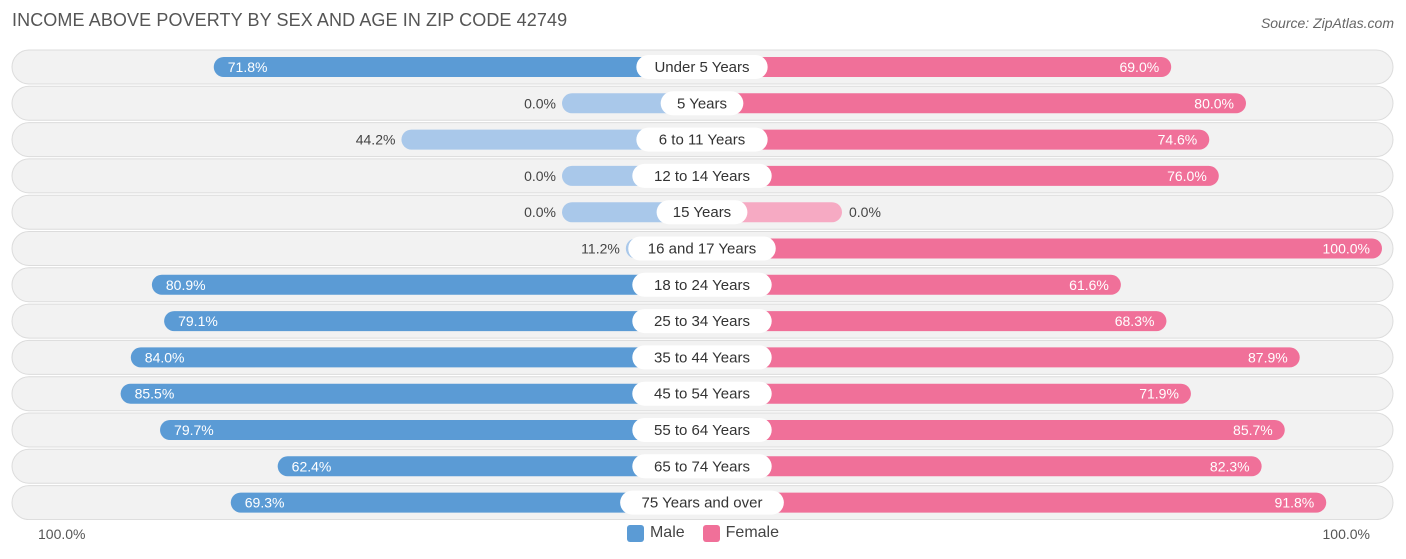  Describe the element at coordinates (312, 466) in the screenshot. I see `value-label-male: 62.4%` at that location.